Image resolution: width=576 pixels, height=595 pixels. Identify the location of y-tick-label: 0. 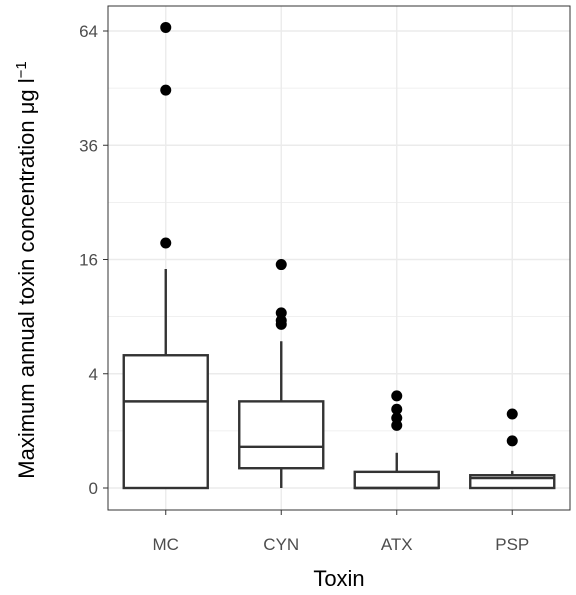
(93, 488).